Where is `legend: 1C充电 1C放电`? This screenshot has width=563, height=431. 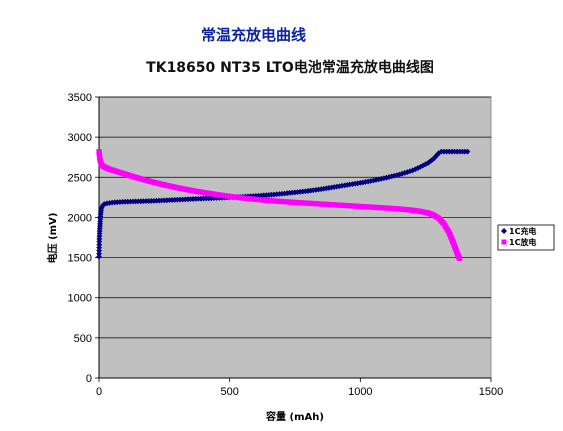 legend: 1C充电 1C放电 is located at coordinates (526, 237).